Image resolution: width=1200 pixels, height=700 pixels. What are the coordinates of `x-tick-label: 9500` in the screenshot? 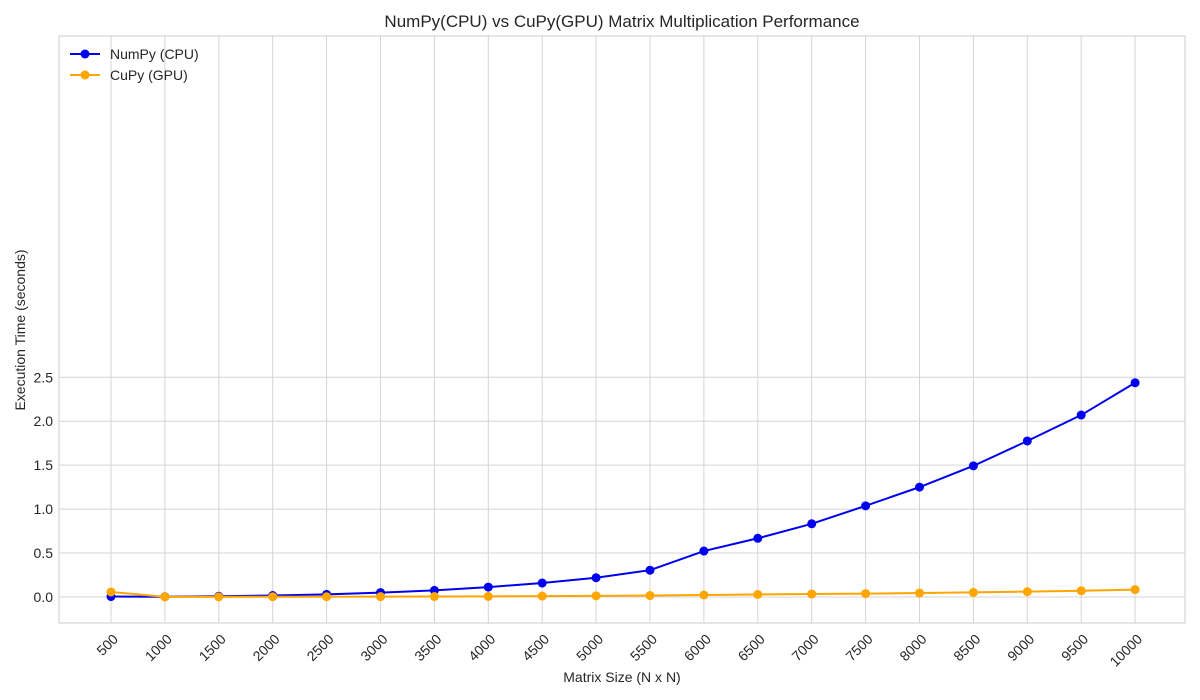 It's located at (1074, 647).